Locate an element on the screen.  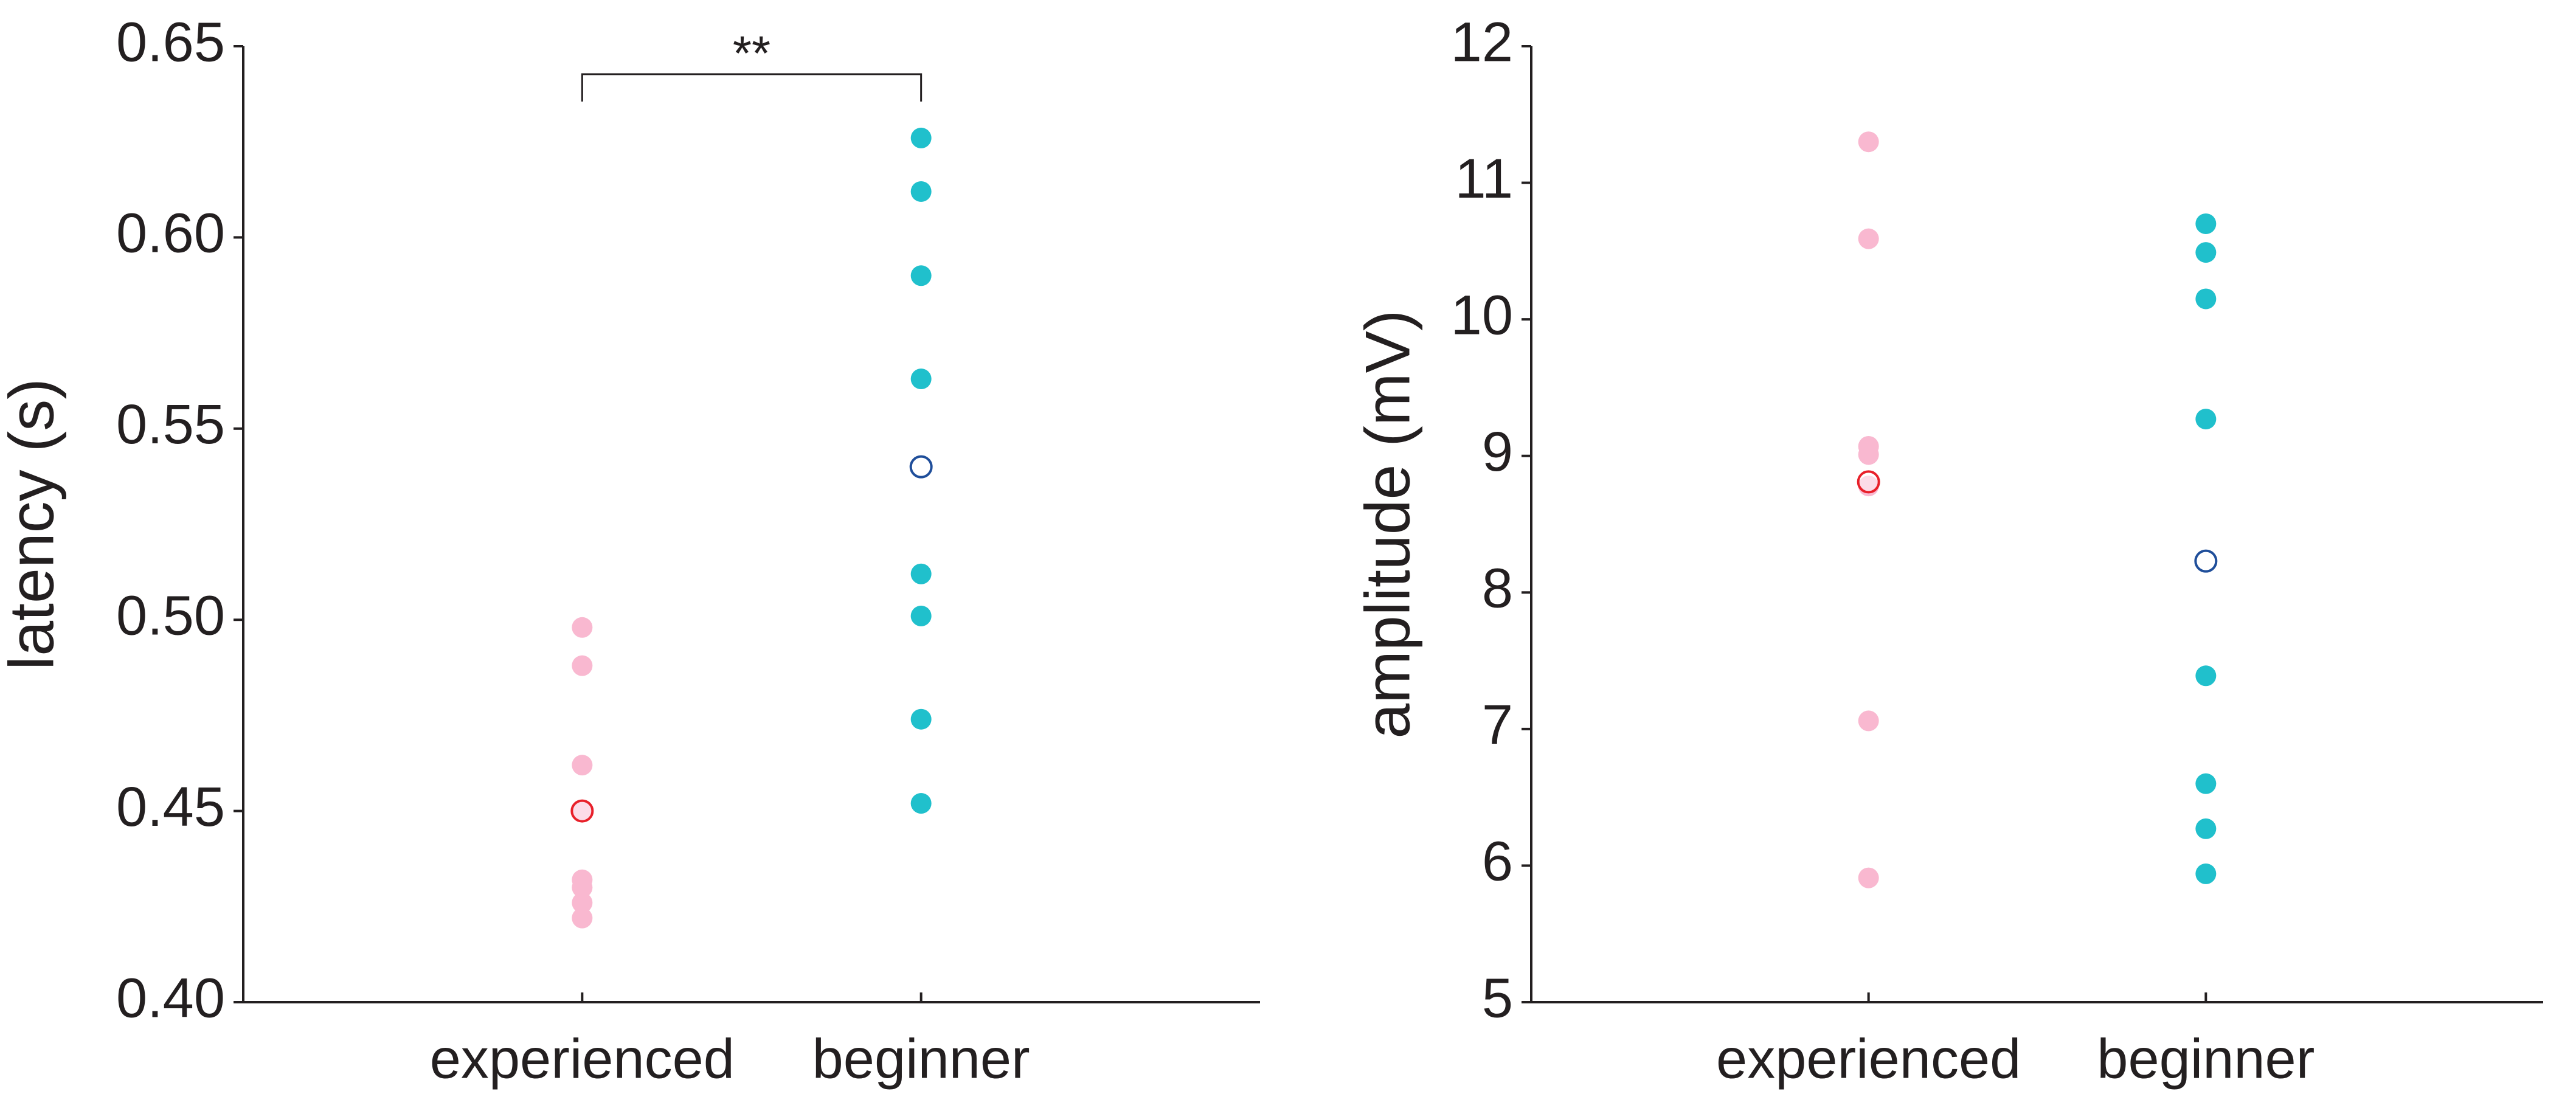
y-tick-label: 0.65 is located at coordinates (170, 42).